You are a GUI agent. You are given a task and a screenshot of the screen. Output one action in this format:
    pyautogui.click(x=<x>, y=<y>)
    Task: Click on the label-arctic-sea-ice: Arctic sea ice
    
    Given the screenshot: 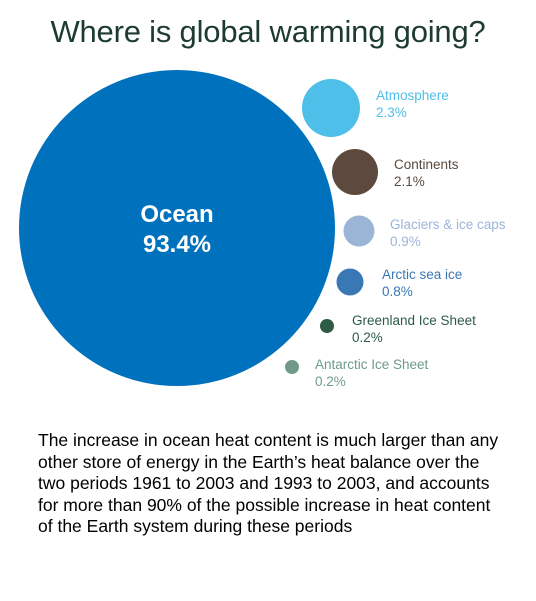 What is the action you would take?
    pyautogui.click(x=422, y=274)
    